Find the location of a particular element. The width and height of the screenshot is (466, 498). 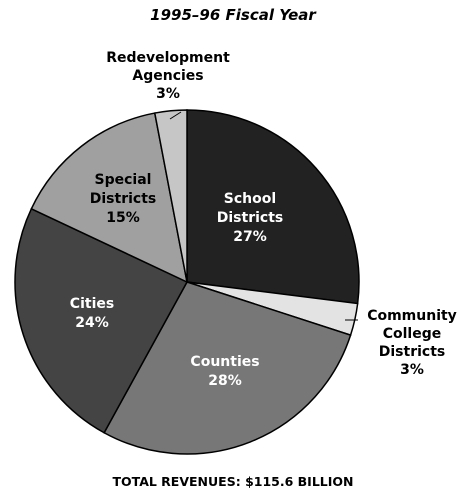

slice-label-4: Special Districts 15% is located at coordinates (123, 199).